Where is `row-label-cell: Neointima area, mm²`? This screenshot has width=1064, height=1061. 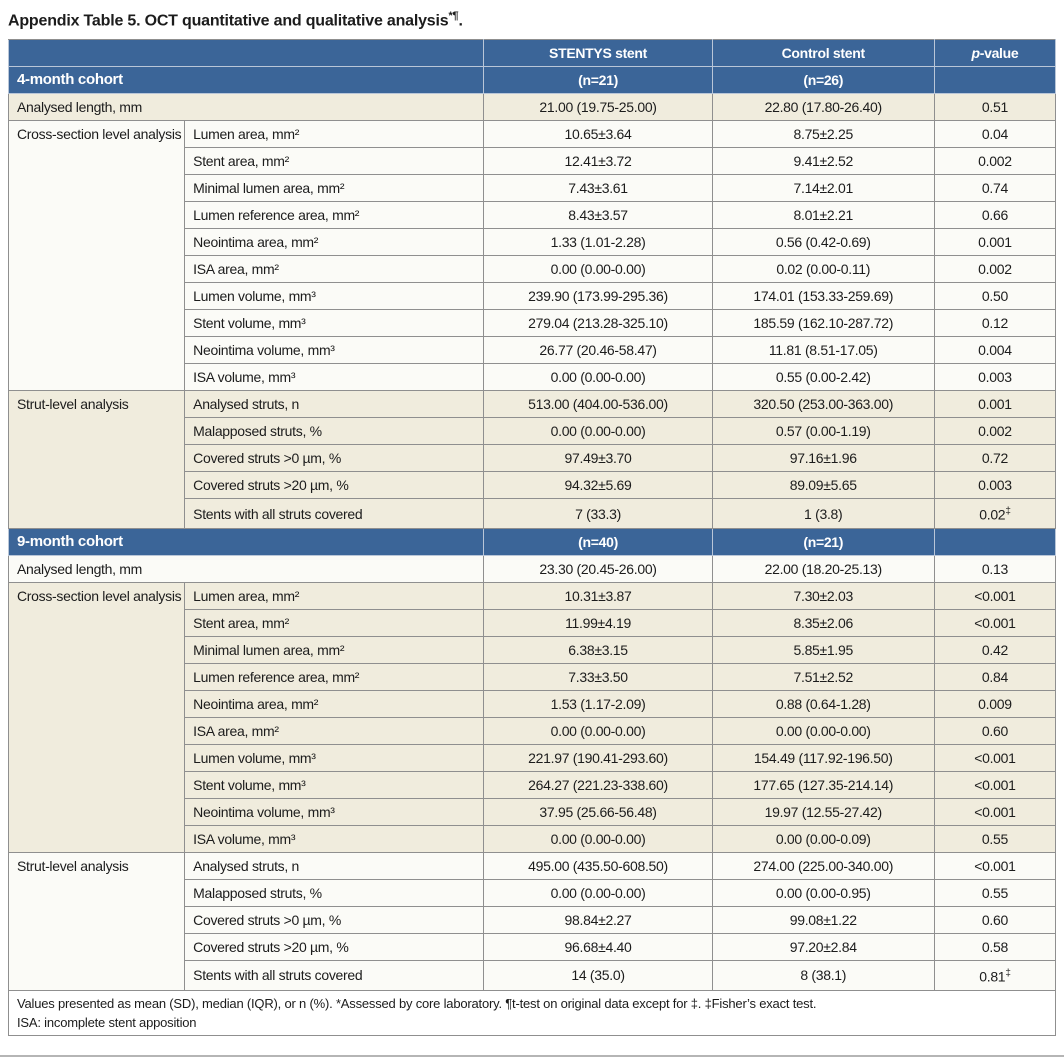
row-label-cell: Neointima area, mm² is located at coordinates (334, 242).